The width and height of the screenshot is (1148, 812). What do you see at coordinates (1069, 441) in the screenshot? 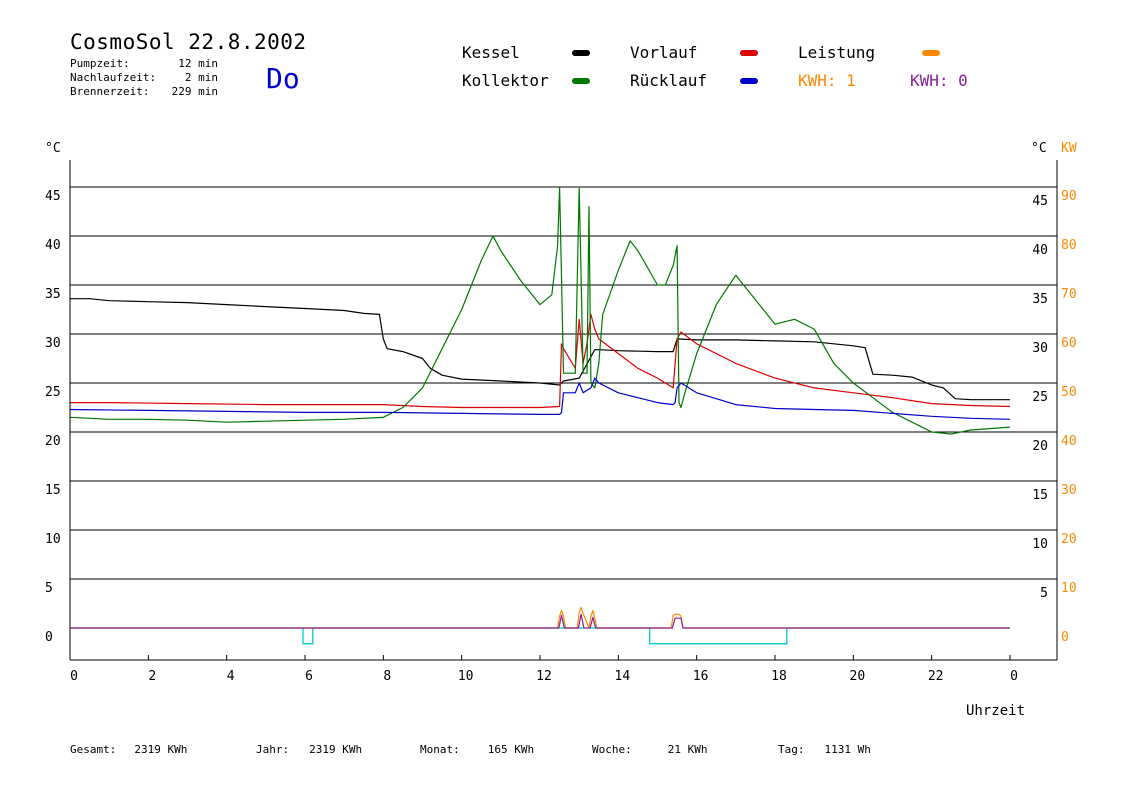
I see `kw-tick-label: 40` at bounding box center [1069, 441].